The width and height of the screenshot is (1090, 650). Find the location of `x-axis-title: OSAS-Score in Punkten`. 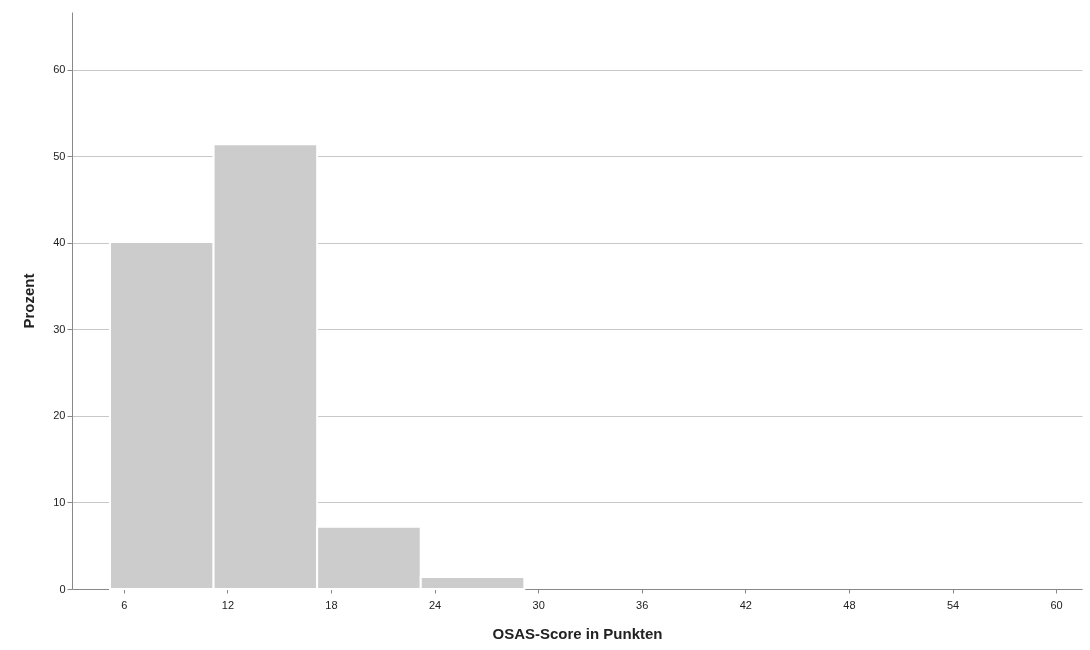

x-axis-title: OSAS-Score in Punkten is located at coordinates (577, 633).